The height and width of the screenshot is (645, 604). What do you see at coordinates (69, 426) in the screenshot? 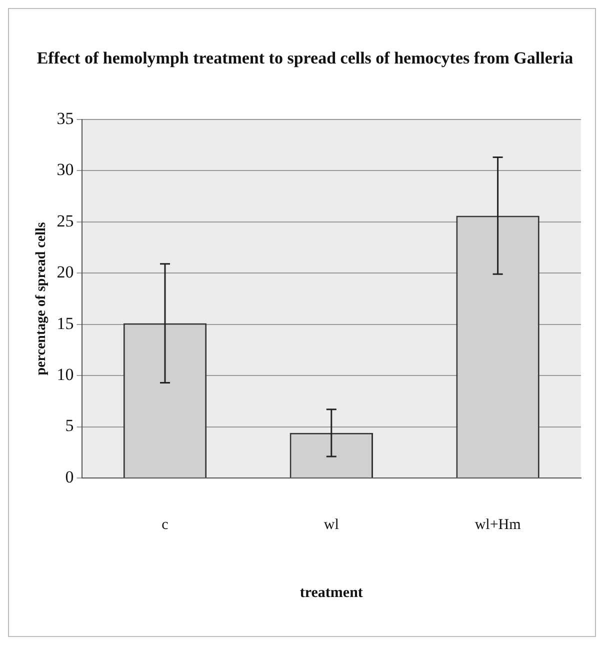
I see `y-tick-label: 5` at bounding box center [69, 426].